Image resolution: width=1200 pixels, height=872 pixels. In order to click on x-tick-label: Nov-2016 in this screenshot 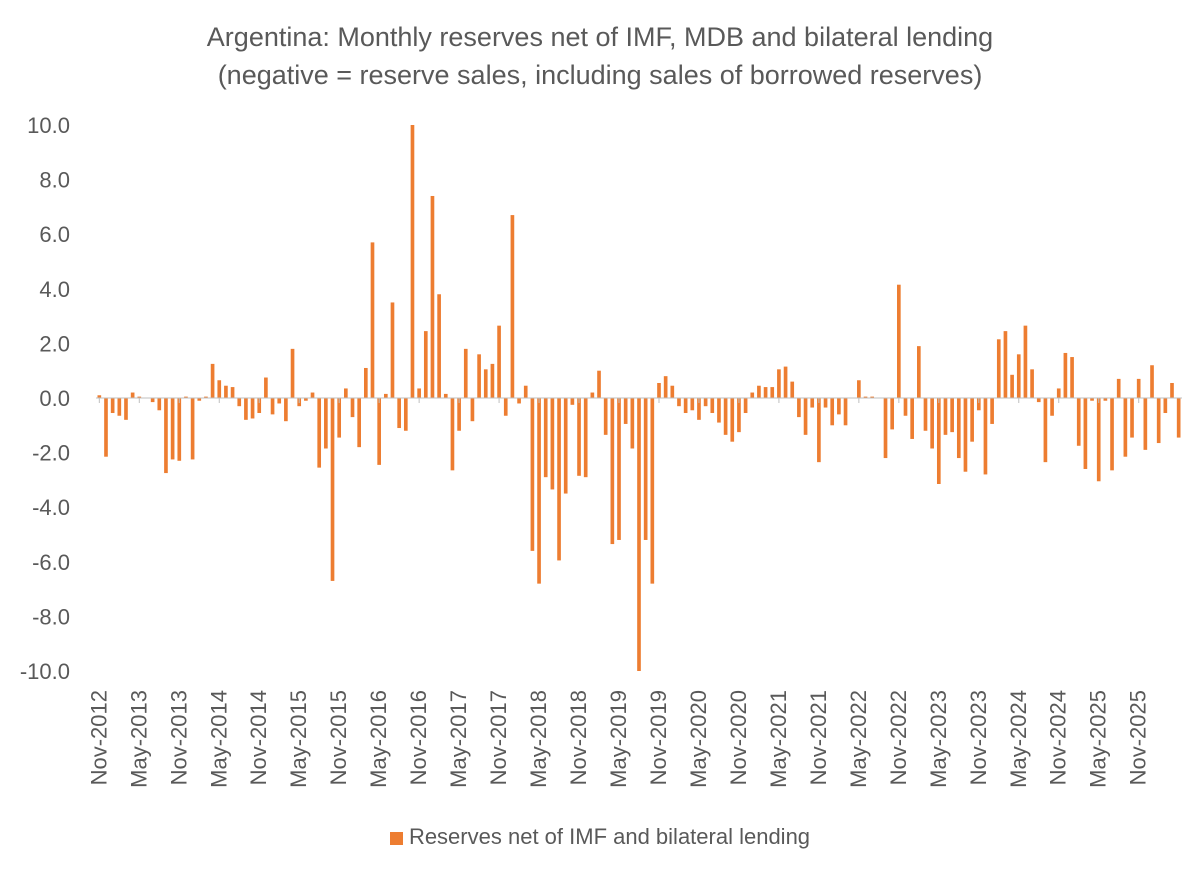, I will do `click(418, 737)`.